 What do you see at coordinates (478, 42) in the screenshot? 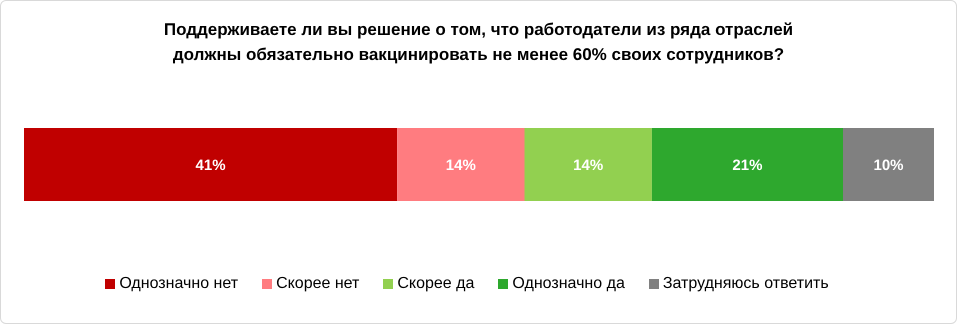
I see `chart-title: Поддерживаете ли вы решение о том, что работодатели из ряда отраслей должны обязательно вакцинировать не менее 60% своих сотрудников?` at bounding box center [478, 42].